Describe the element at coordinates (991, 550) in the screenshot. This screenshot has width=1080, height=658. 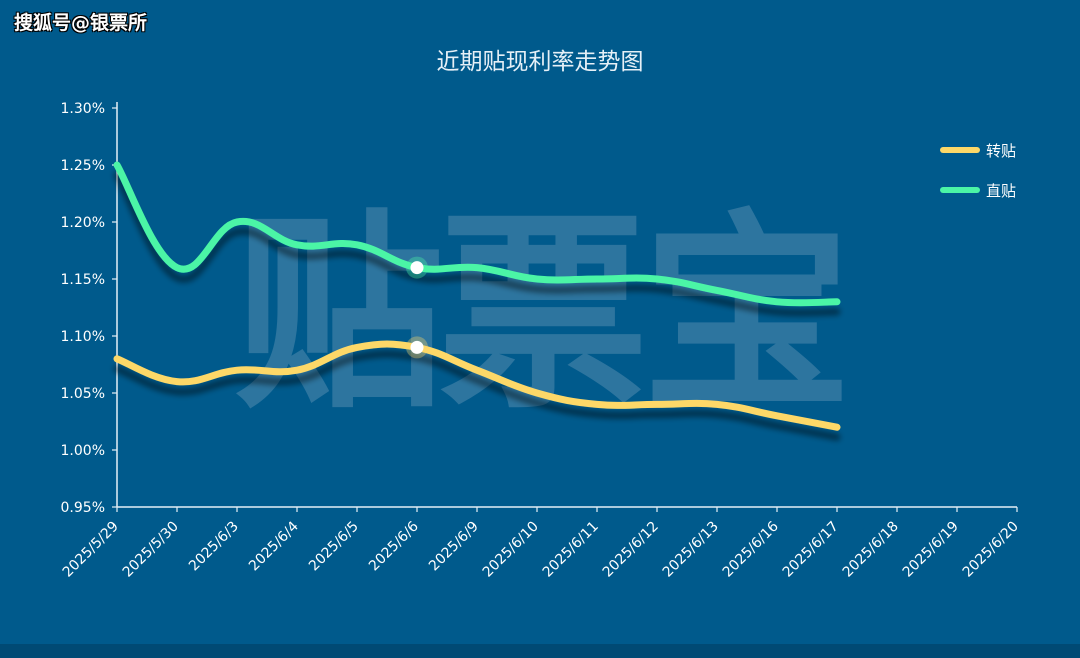
I see `x-tick-label: 2025/6/20` at that location.